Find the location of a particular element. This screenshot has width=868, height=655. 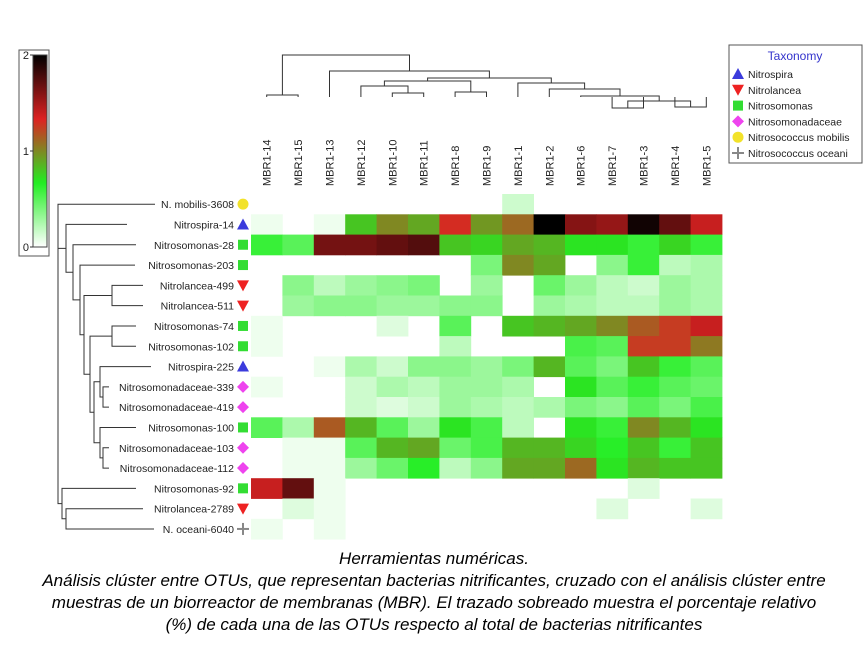

legend-entry-label: Nitrolancea is located at coordinates (774, 91).